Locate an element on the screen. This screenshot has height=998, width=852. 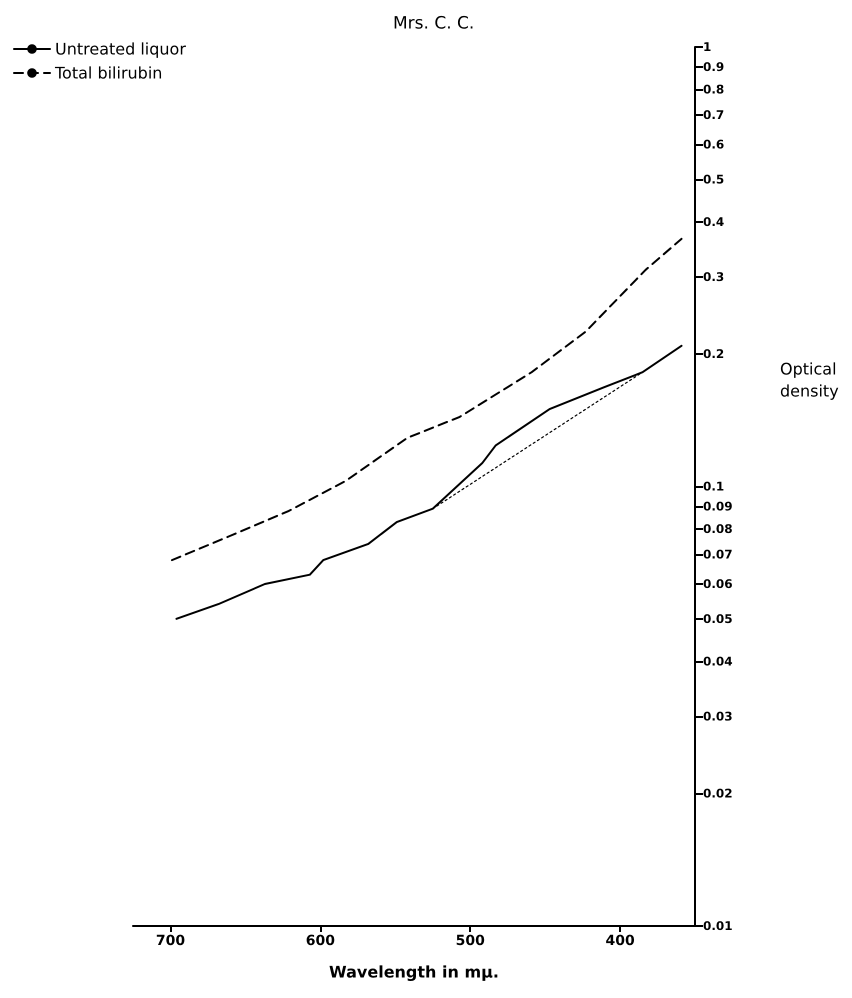
legend-label: Total bilirubin is located at coordinates (108, 73).